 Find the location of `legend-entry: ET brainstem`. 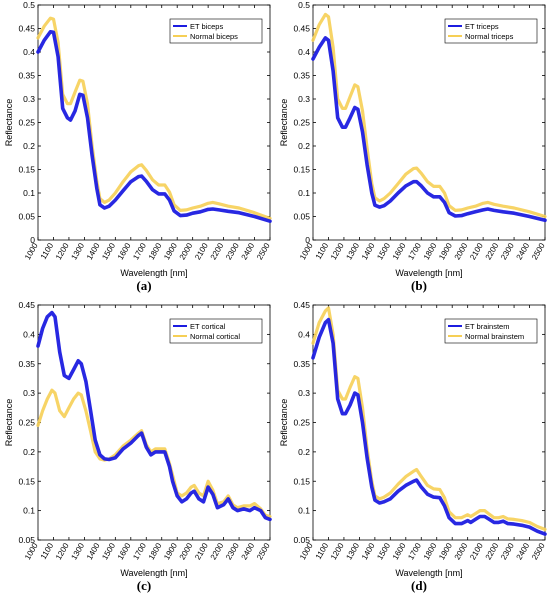

legend-entry: ET brainstem is located at coordinates (487, 326).